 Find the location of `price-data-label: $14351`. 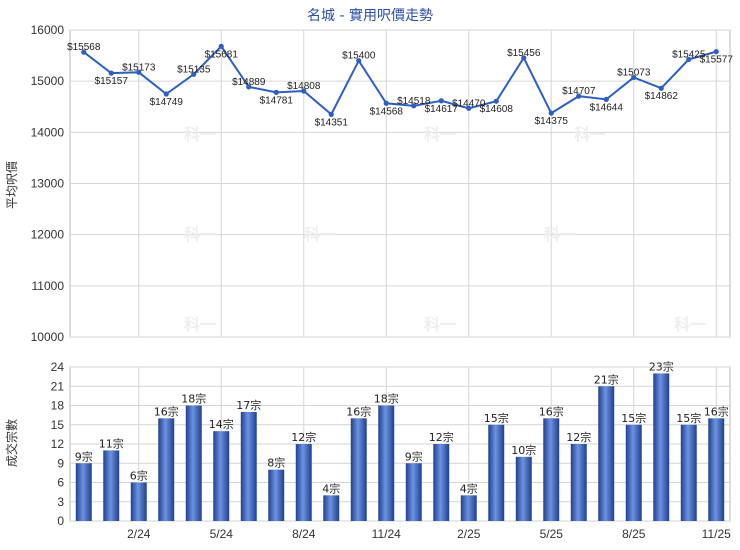

price-data-label: $14351 is located at coordinates (332, 122).